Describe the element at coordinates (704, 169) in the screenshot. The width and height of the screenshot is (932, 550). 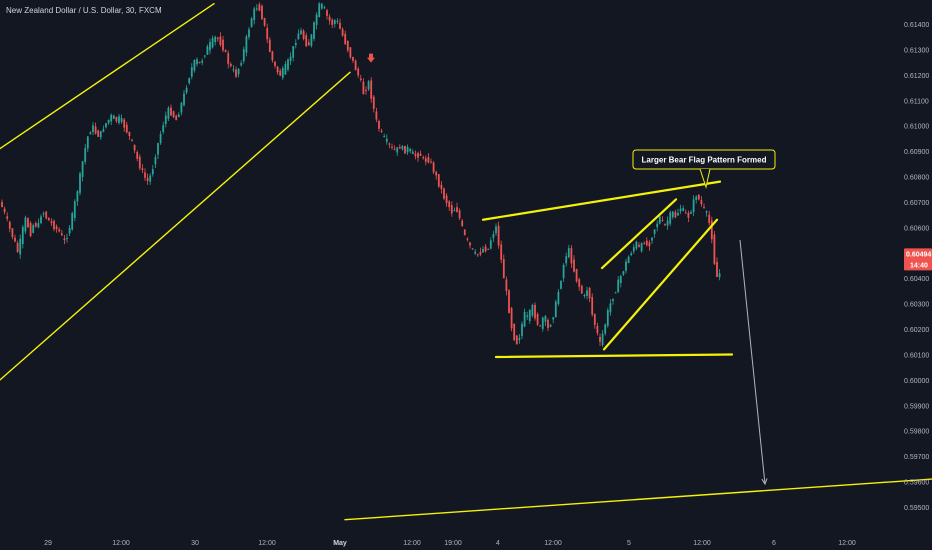
I see `annotation-callout: Larger Bear Flag Pattern Formed` at that location.